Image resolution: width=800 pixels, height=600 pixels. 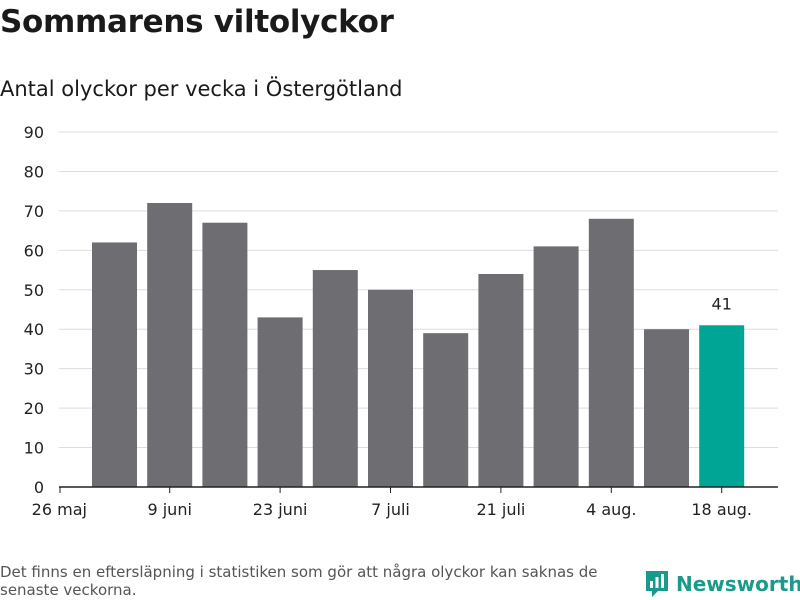 I want to click on x-tick-label: 4 aug., so click(x=611, y=509).